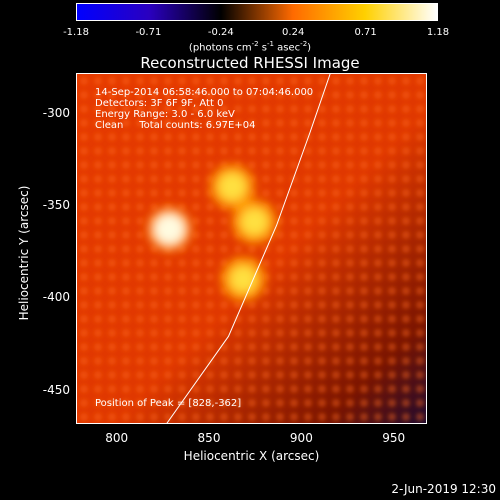  What do you see at coordinates (204, 92) in the screenshot?
I see `info-time-range: 14-Sep-2014 06:58:46.000 to 07:04:46.000` at bounding box center [204, 92].